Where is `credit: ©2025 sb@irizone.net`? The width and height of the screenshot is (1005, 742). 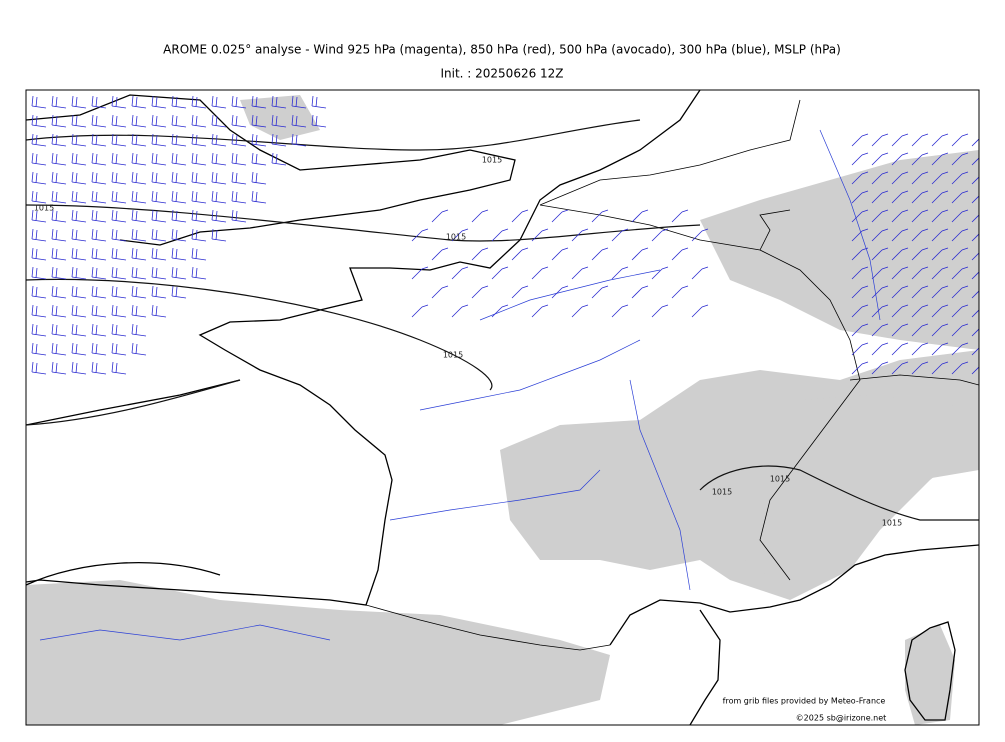
credit: ©2025 sb@irizone.net is located at coordinates (841, 718).